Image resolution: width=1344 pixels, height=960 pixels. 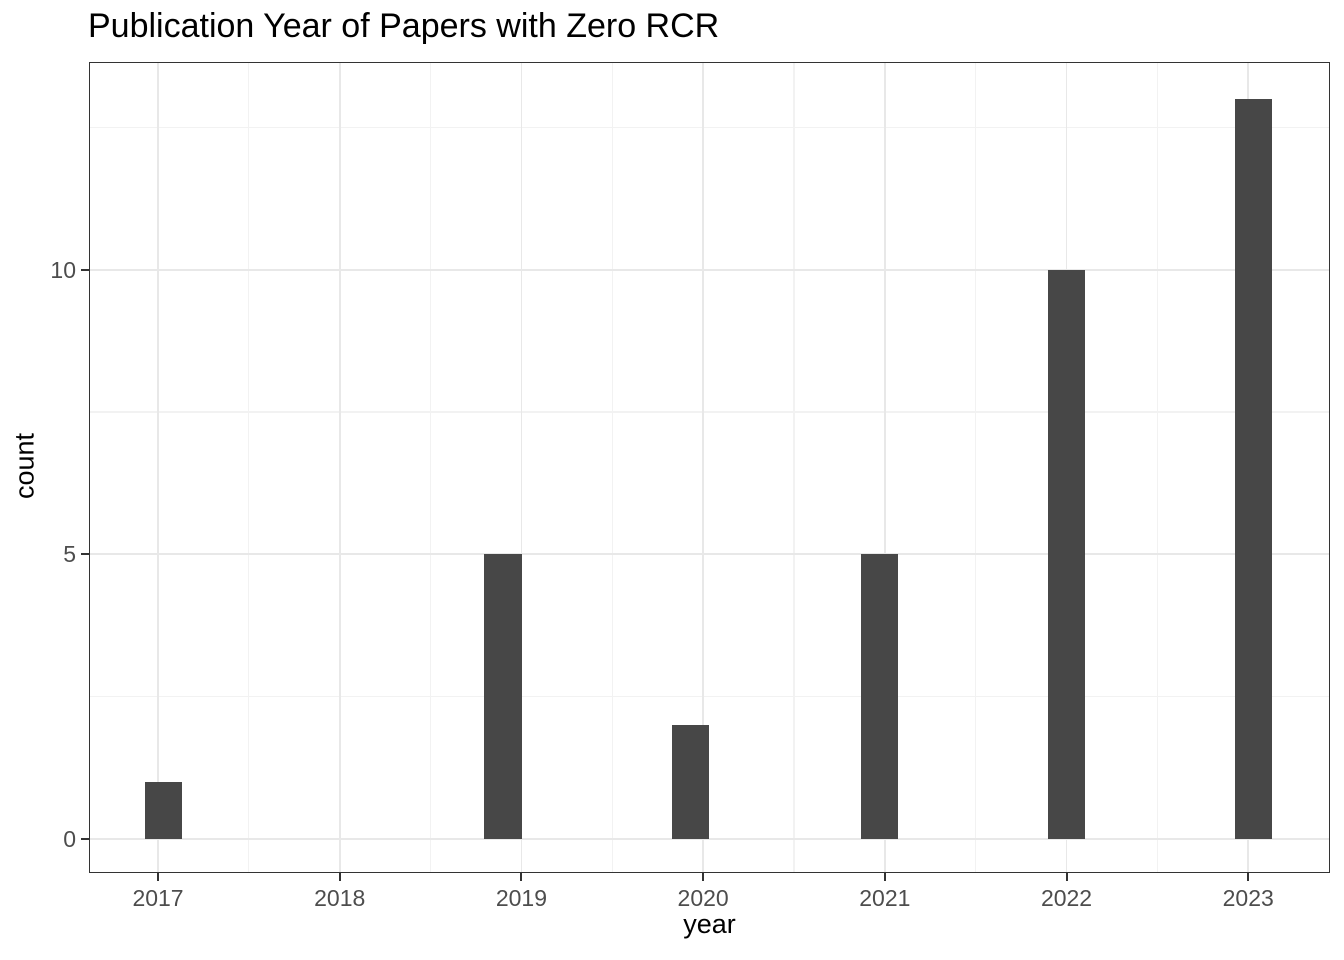 What do you see at coordinates (340, 898) in the screenshot?
I see `x-tick-label: 2018` at bounding box center [340, 898].